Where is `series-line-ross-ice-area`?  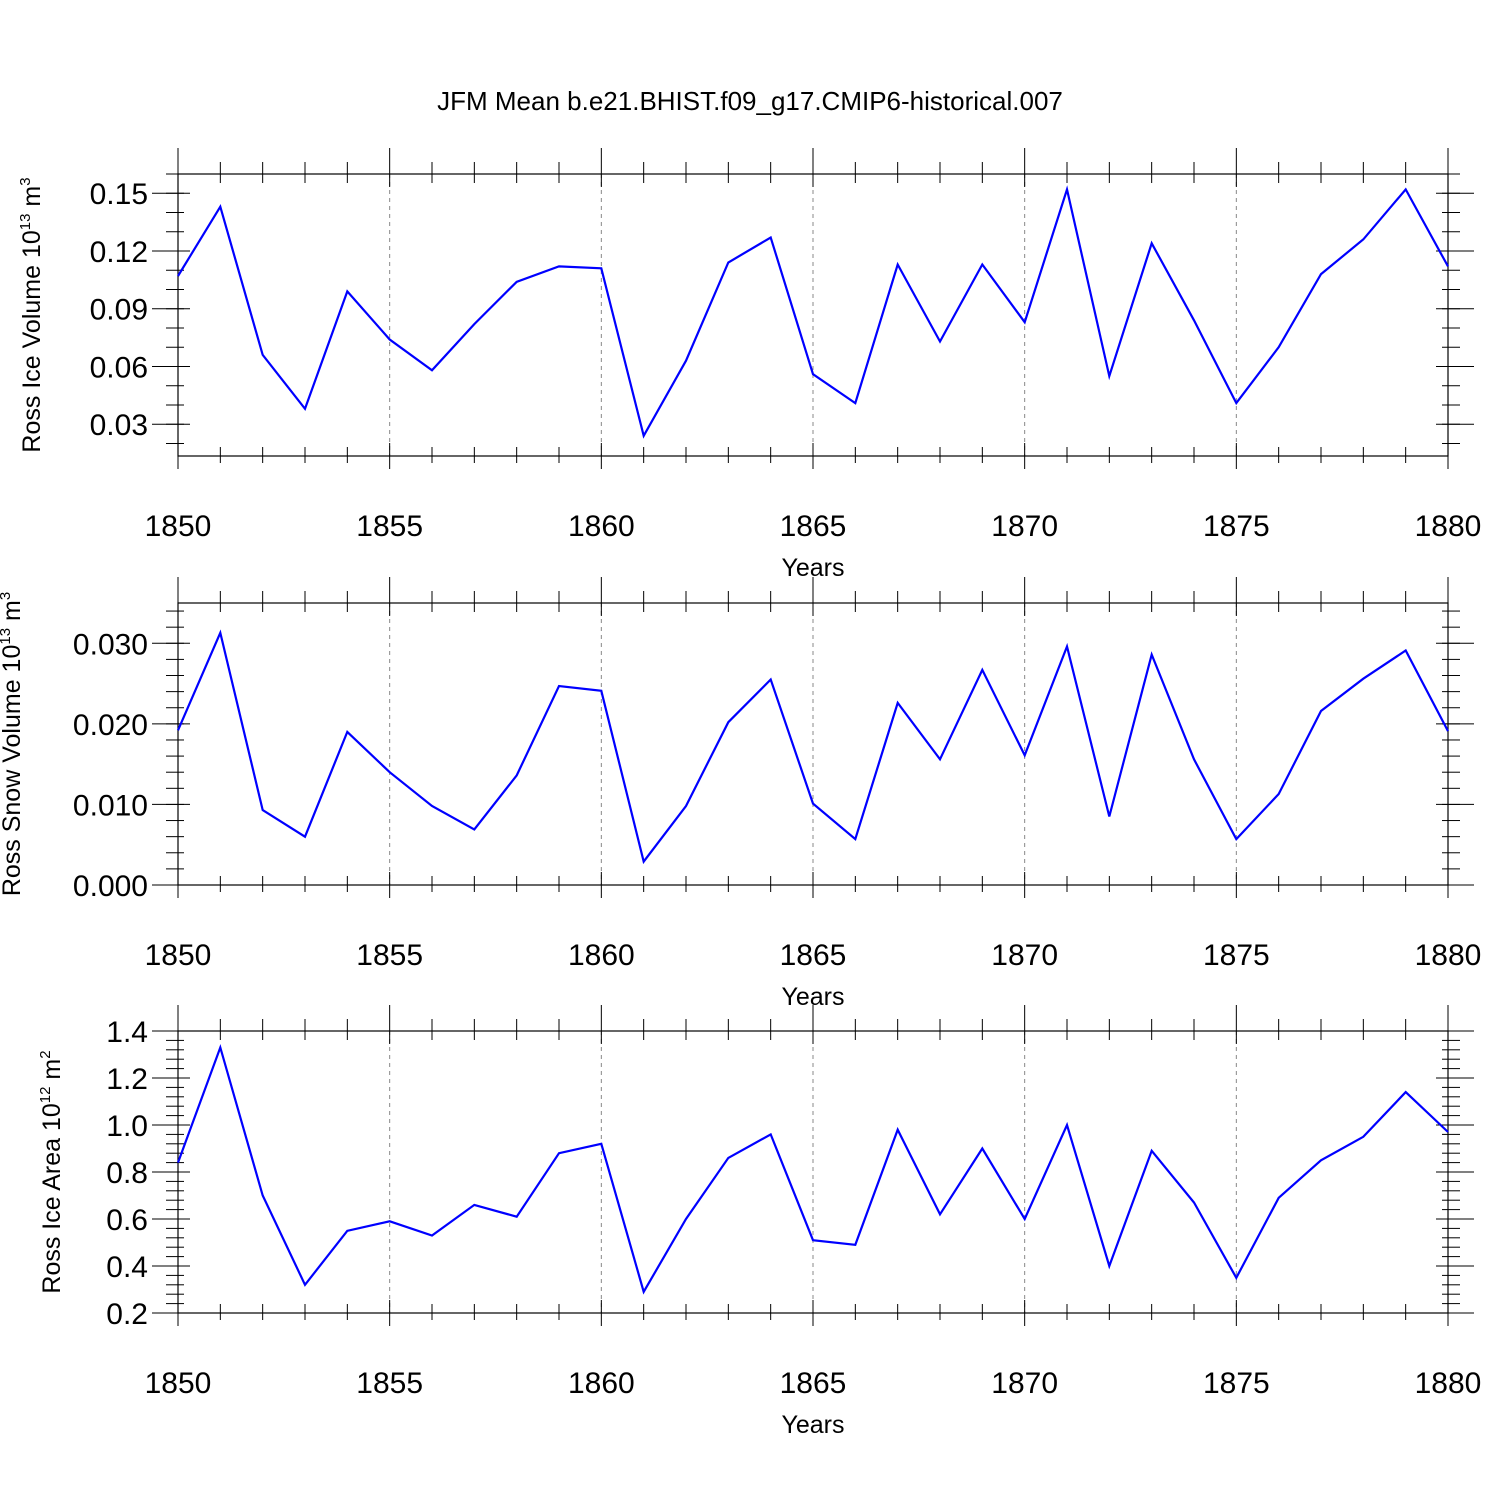 series-line-ross-ice-area is located at coordinates (812, 1169).